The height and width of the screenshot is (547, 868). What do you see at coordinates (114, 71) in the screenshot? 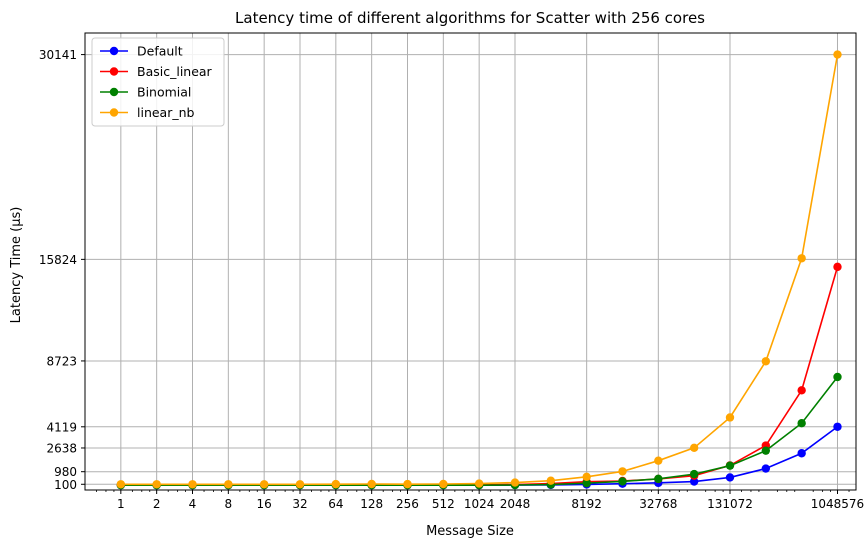
I see `legend-marker-basic-linear` at bounding box center [114, 71].